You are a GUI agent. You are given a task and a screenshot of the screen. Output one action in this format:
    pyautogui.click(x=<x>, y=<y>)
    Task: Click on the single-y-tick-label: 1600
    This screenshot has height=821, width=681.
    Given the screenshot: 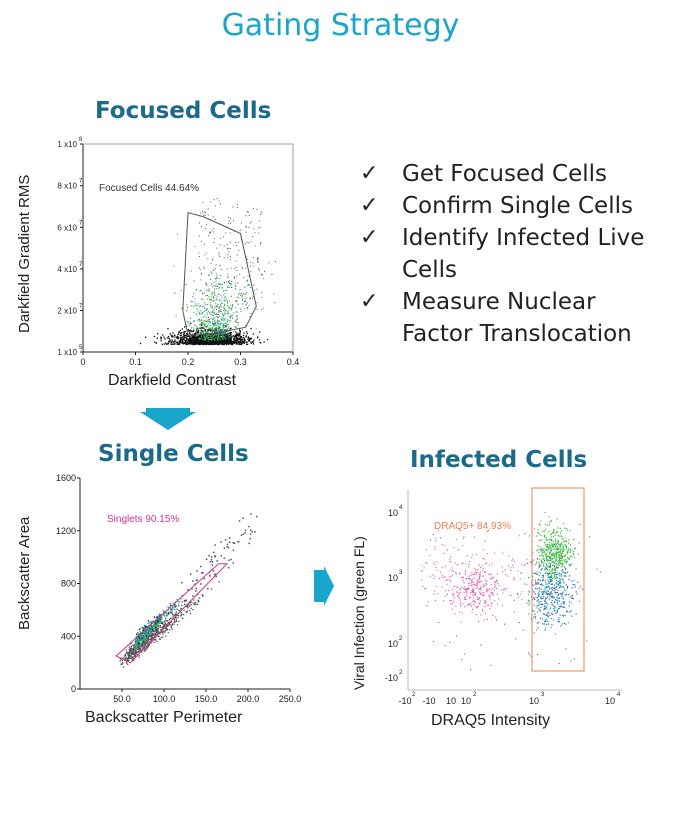 What is the action you would take?
    pyautogui.click(x=66, y=478)
    